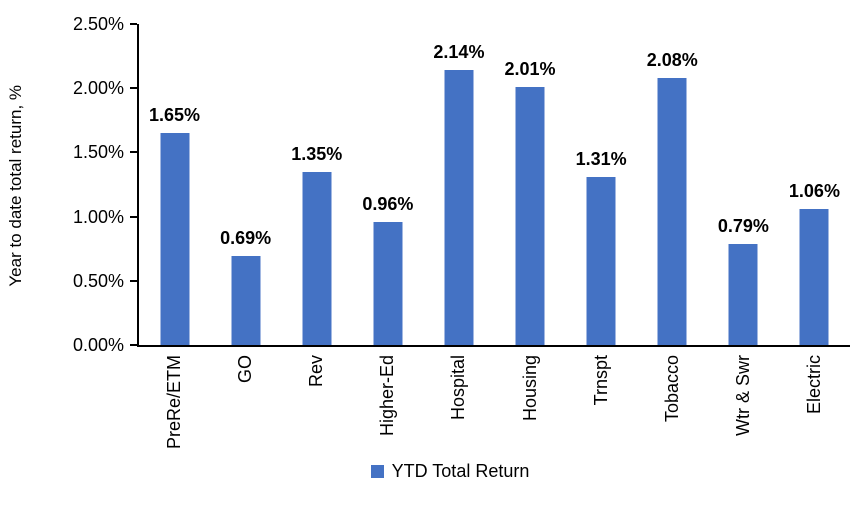  What do you see at coordinates (388, 203) in the screenshot?
I see `bar-value-label: 0.96%` at bounding box center [388, 203].